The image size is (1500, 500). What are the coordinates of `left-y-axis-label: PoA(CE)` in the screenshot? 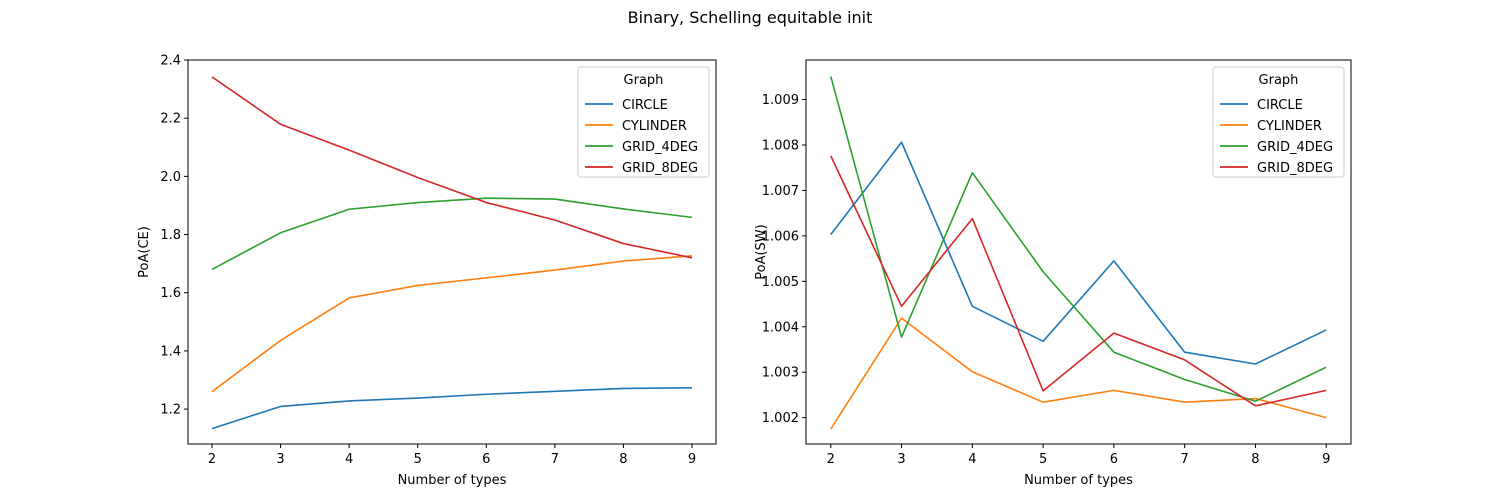 It's located at (144, 252).